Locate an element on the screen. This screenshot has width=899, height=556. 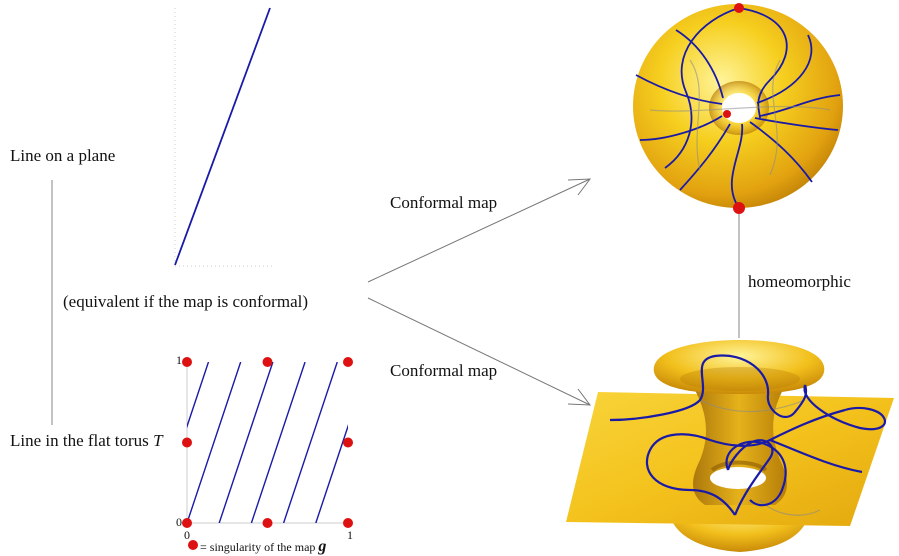
surface-hole is located at coordinates (738, 478).